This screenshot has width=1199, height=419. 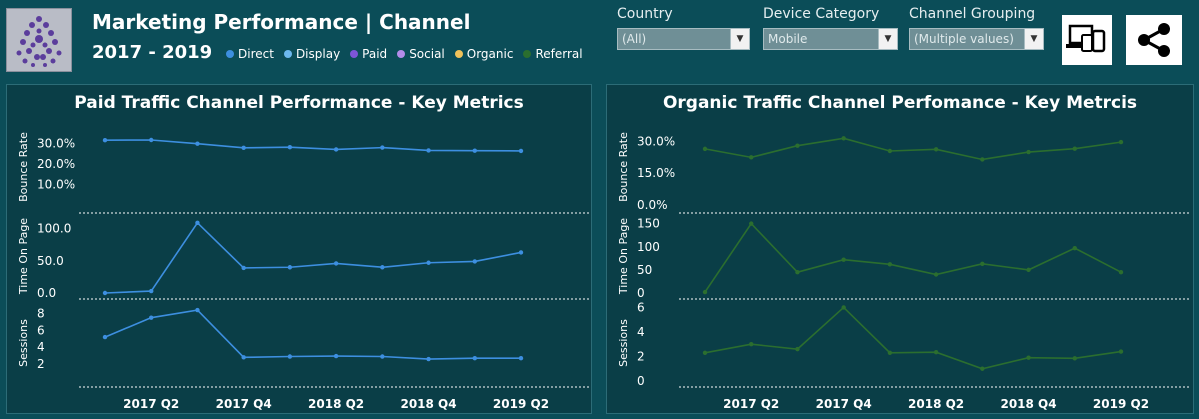 I want to click on device-view-button, so click(x=1087, y=40).